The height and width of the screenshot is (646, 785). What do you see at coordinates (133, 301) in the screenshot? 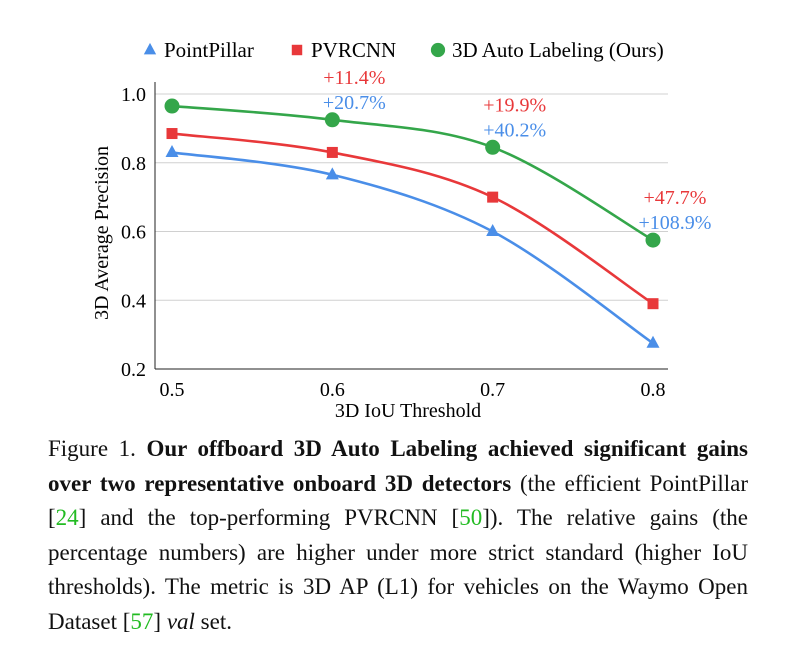
I see `y-tick-label: 0.4` at bounding box center [133, 301].